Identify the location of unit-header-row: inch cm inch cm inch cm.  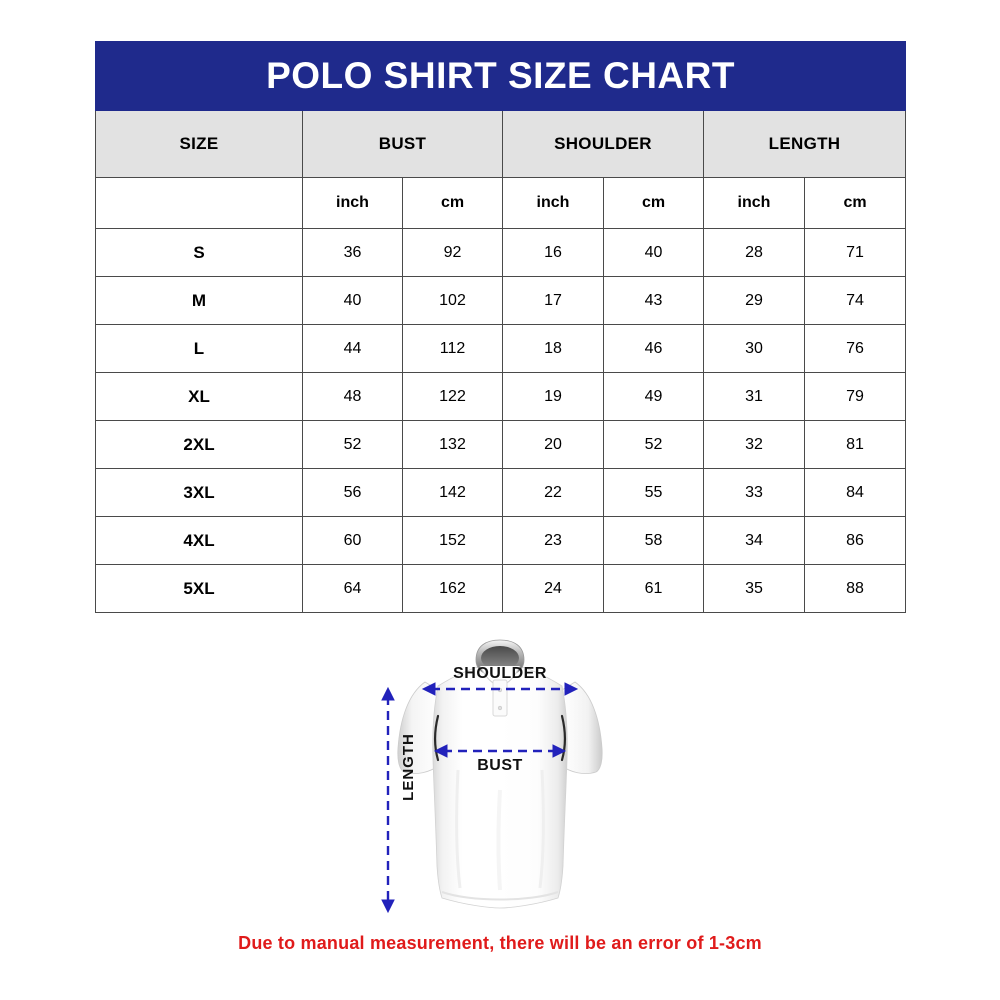
(501, 203).